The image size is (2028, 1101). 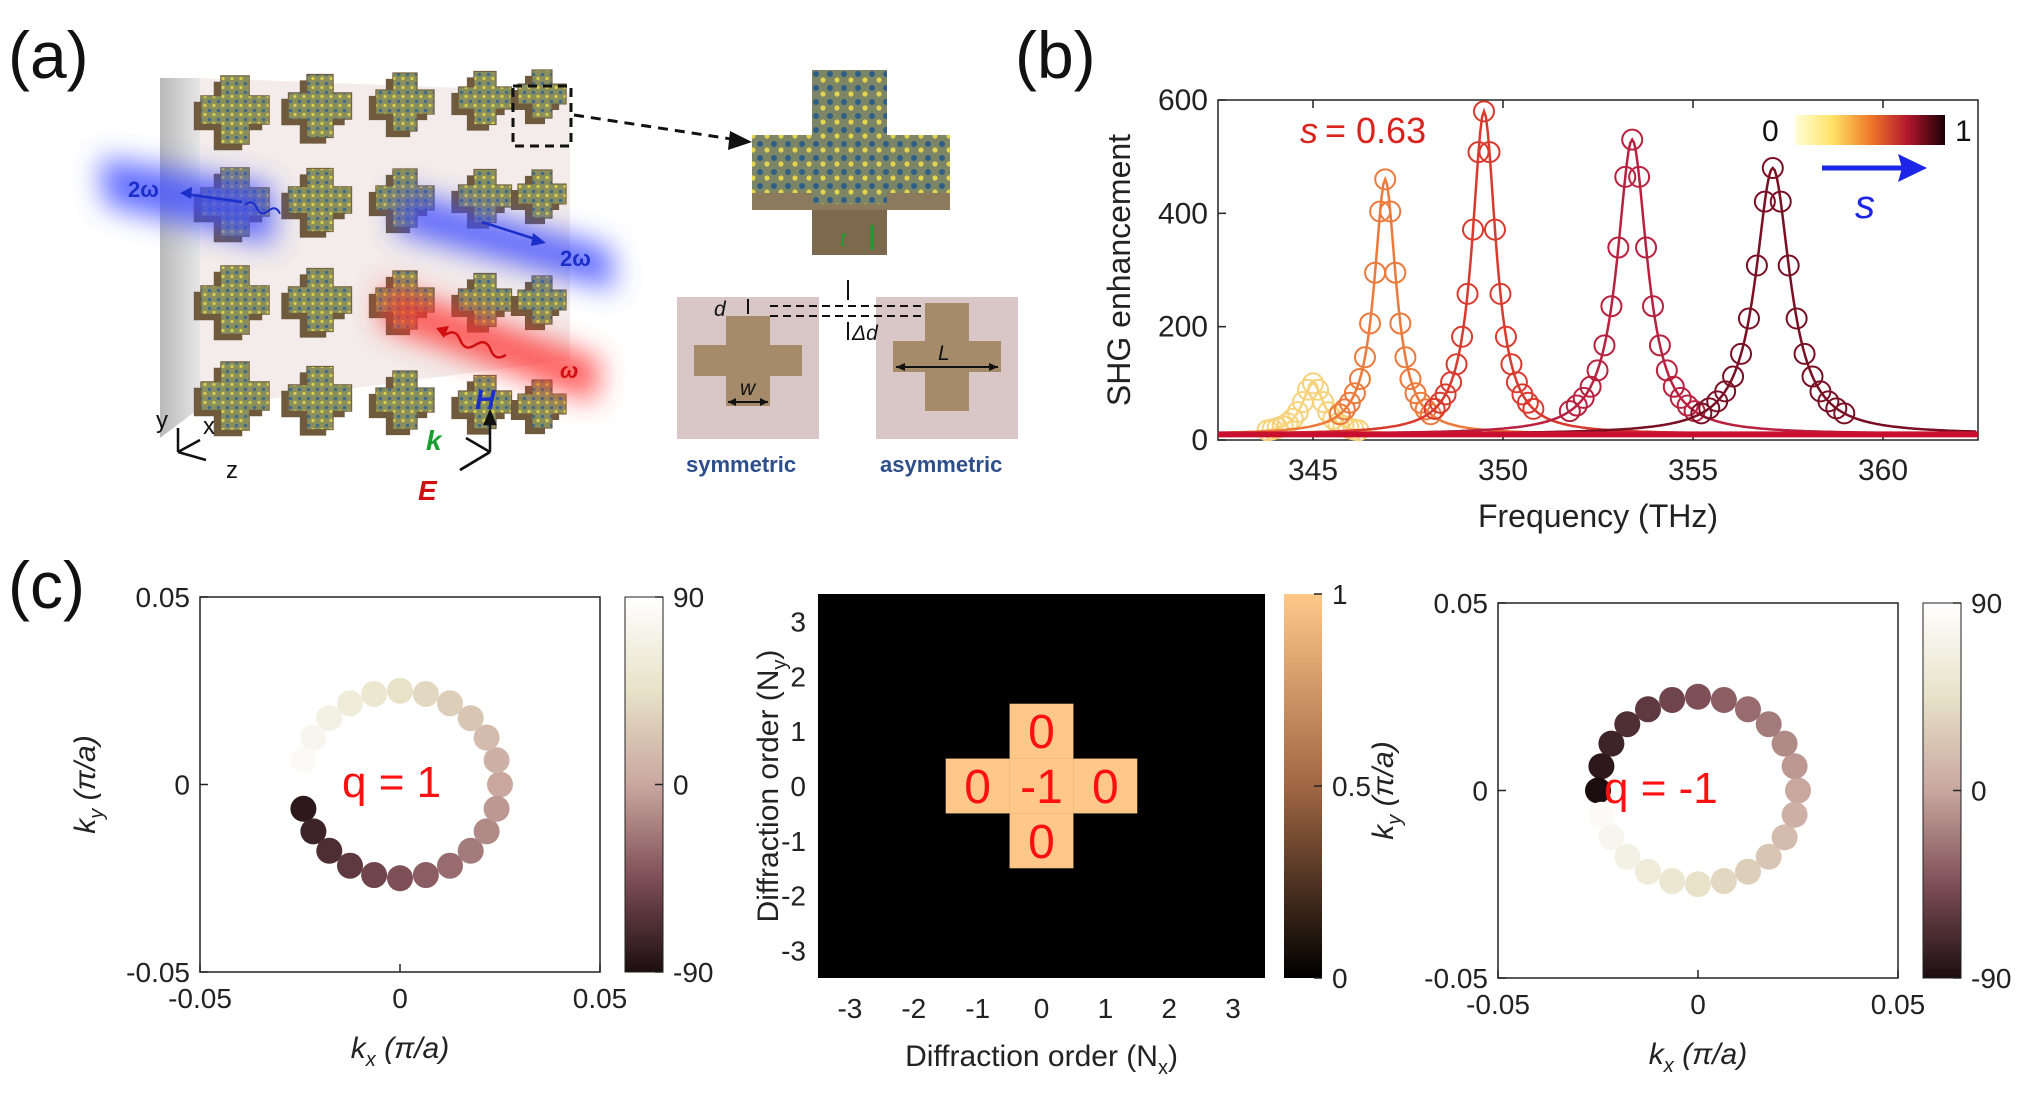 I want to click on x-tick-label: 360, so click(x=1883, y=470).